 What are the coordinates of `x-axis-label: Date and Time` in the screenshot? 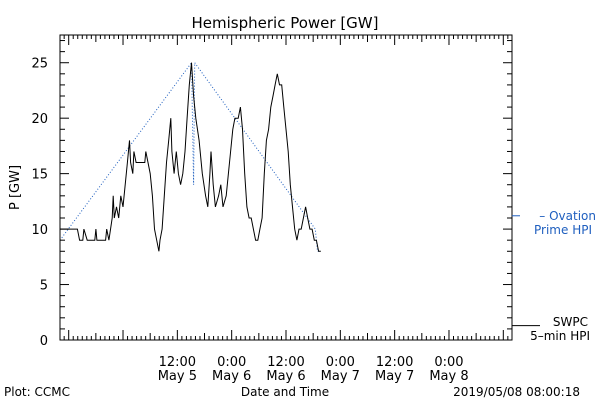 It's located at (285, 392).